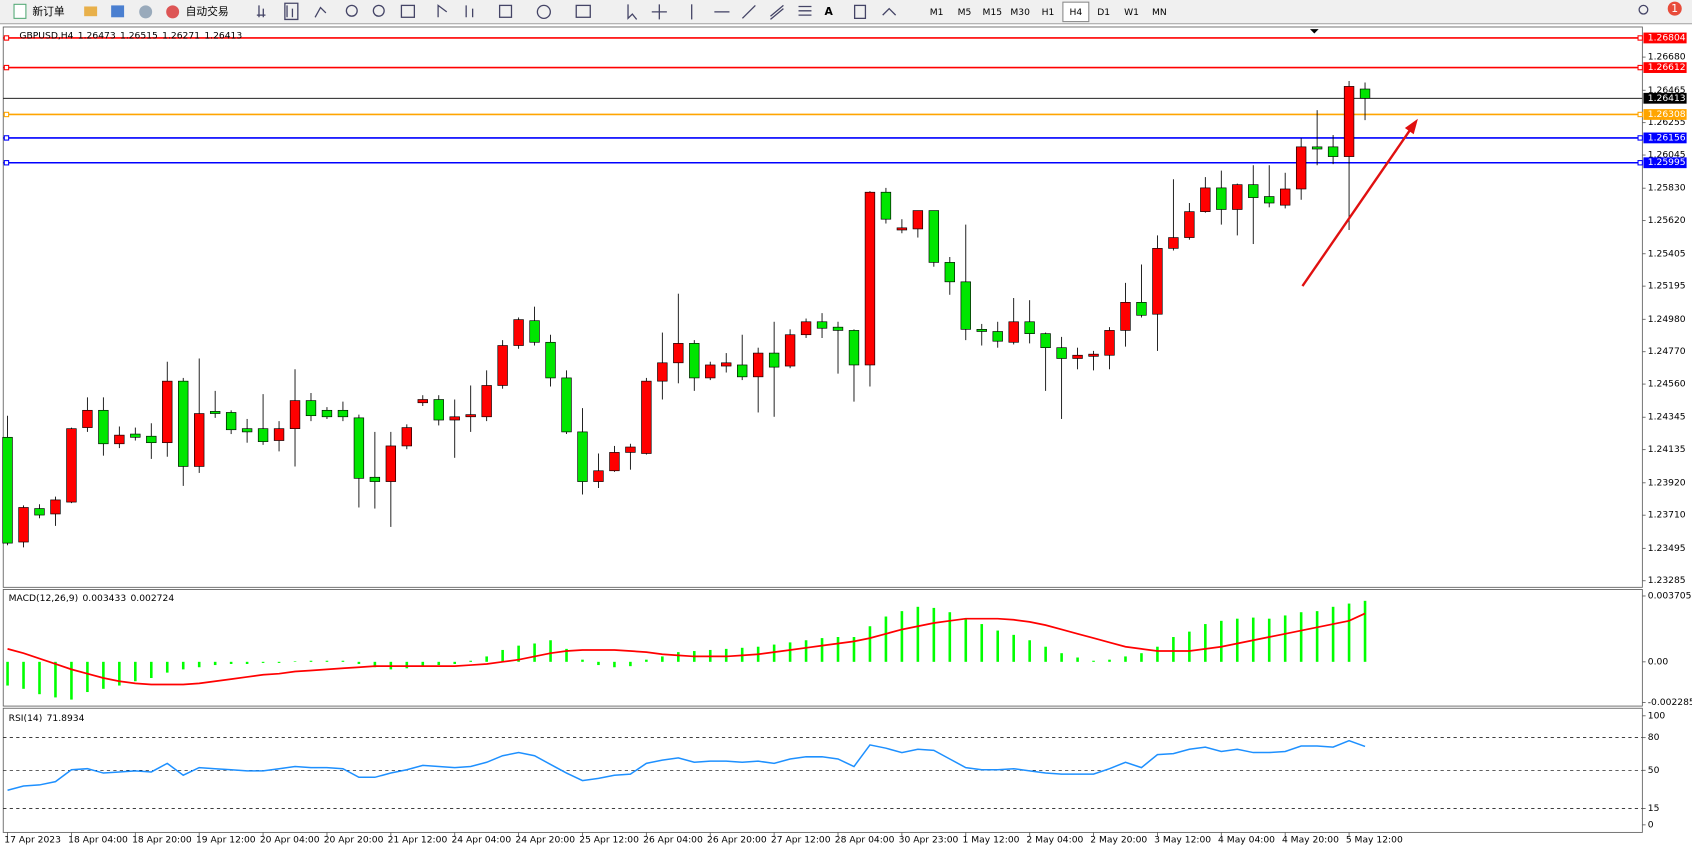 The height and width of the screenshot is (854, 1692). Describe the element at coordinates (659, 12) in the screenshot. I see `crosshair-icon` at that location.